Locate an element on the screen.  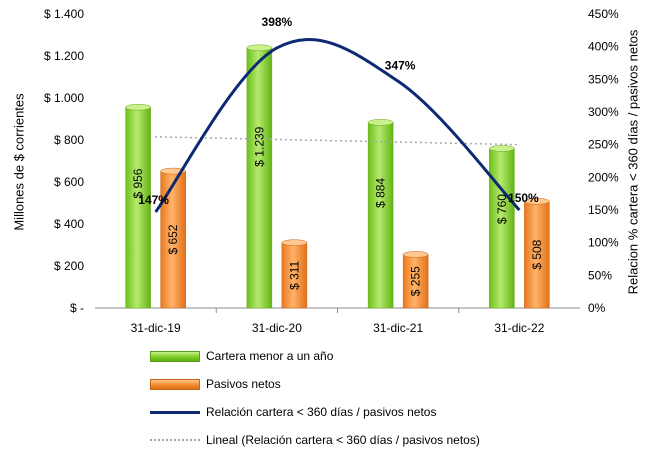
legend-item-cartera: Cartera menor a un año is located at coordinates (241, 356).